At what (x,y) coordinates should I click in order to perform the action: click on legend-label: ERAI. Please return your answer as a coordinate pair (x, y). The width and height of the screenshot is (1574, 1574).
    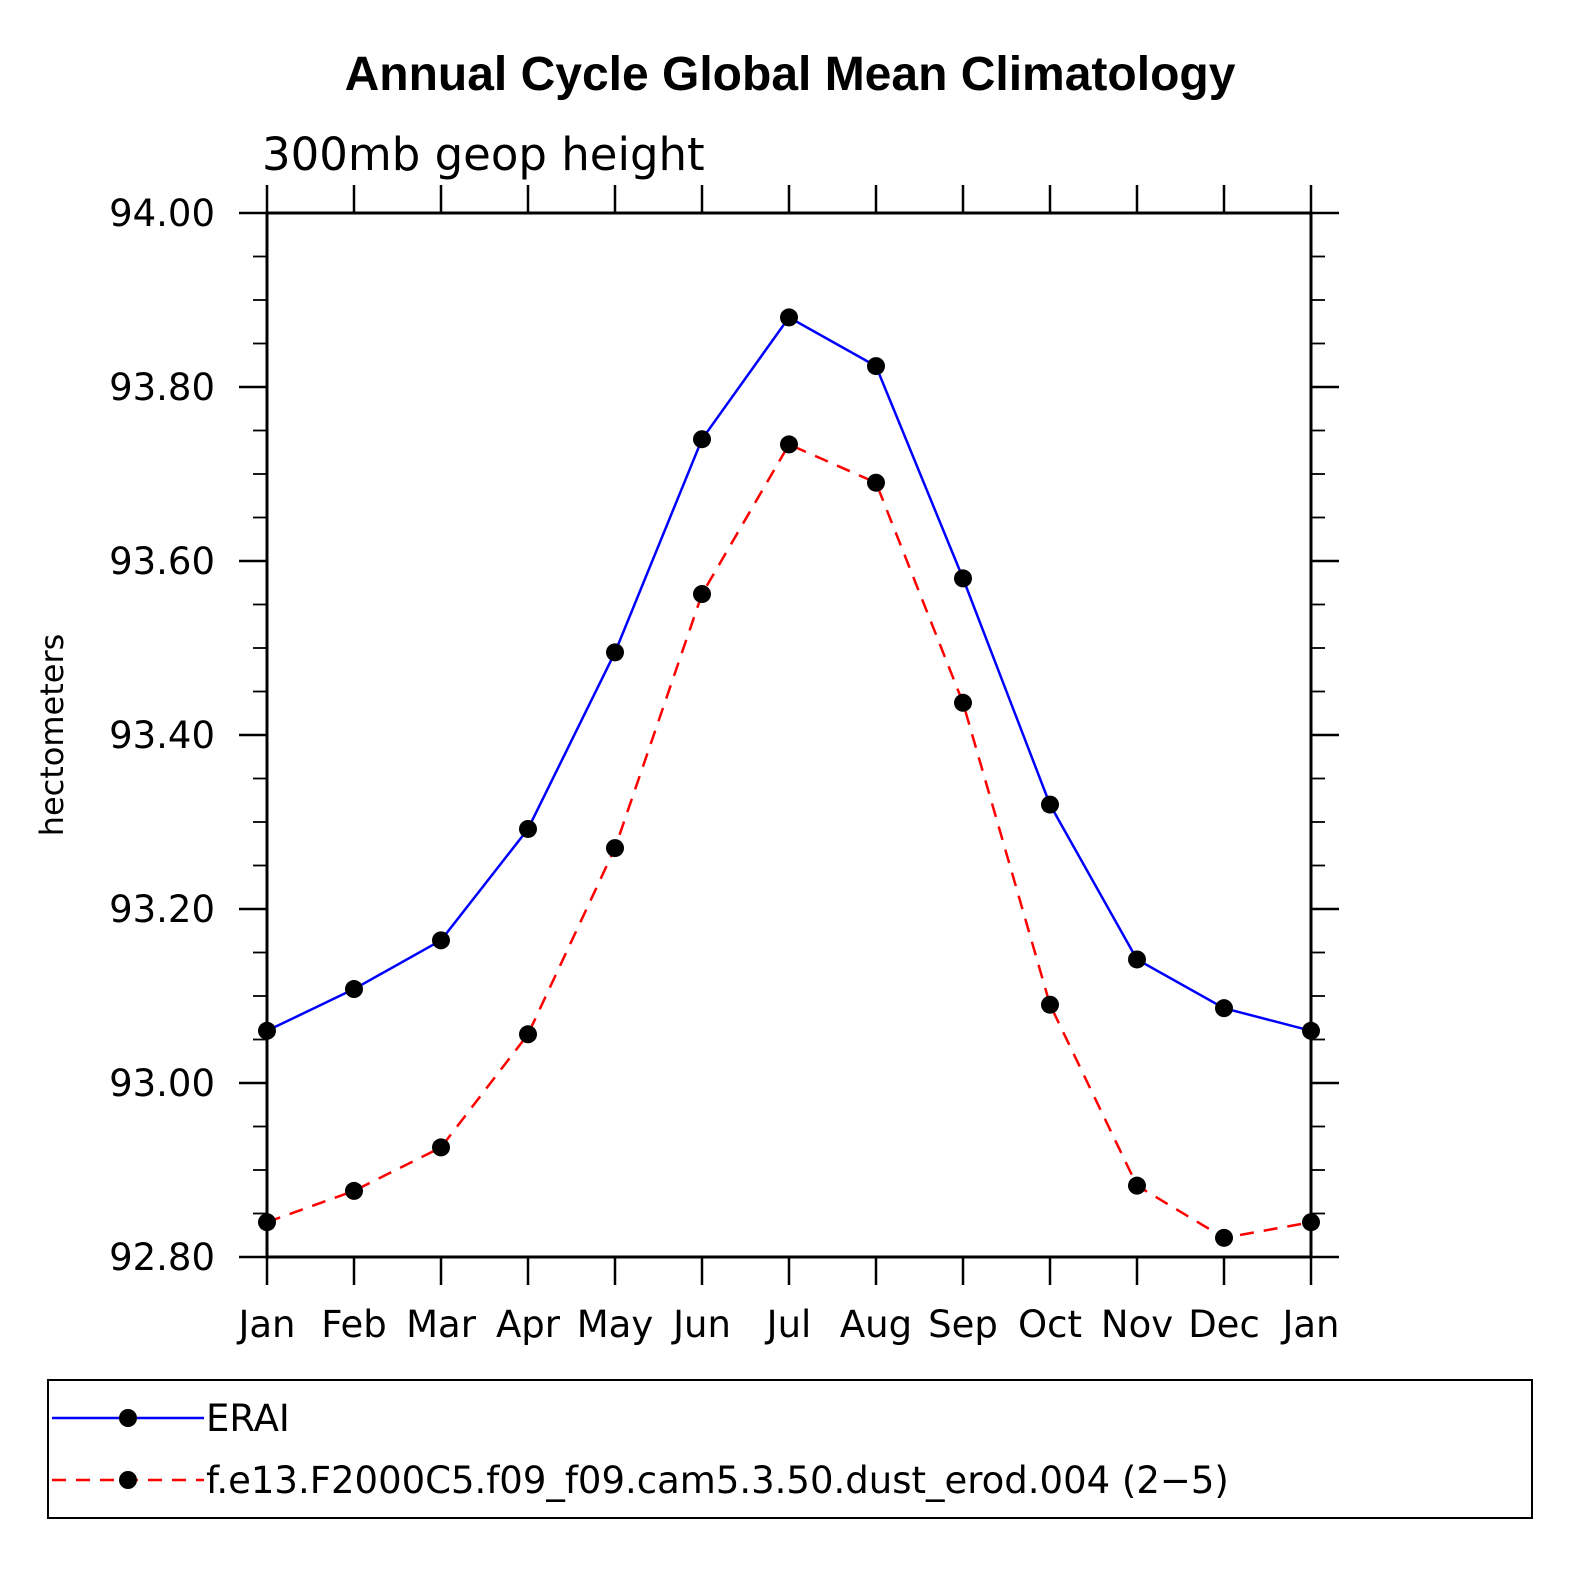
    Looking at the image, I should click on (248, 1418).